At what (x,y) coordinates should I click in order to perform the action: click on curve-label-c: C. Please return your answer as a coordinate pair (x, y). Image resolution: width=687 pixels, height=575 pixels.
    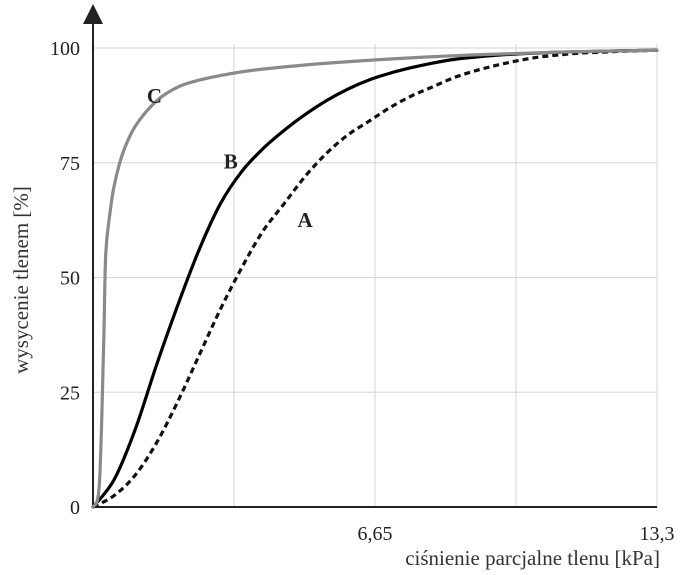
    Looking at the image, I should click on (154, 96).